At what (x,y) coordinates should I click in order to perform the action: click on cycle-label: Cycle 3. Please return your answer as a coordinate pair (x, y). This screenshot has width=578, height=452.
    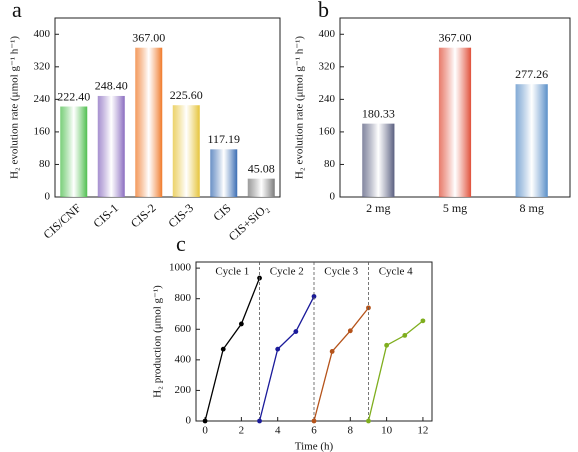
    Looking at the image, I should click on (341, 272).